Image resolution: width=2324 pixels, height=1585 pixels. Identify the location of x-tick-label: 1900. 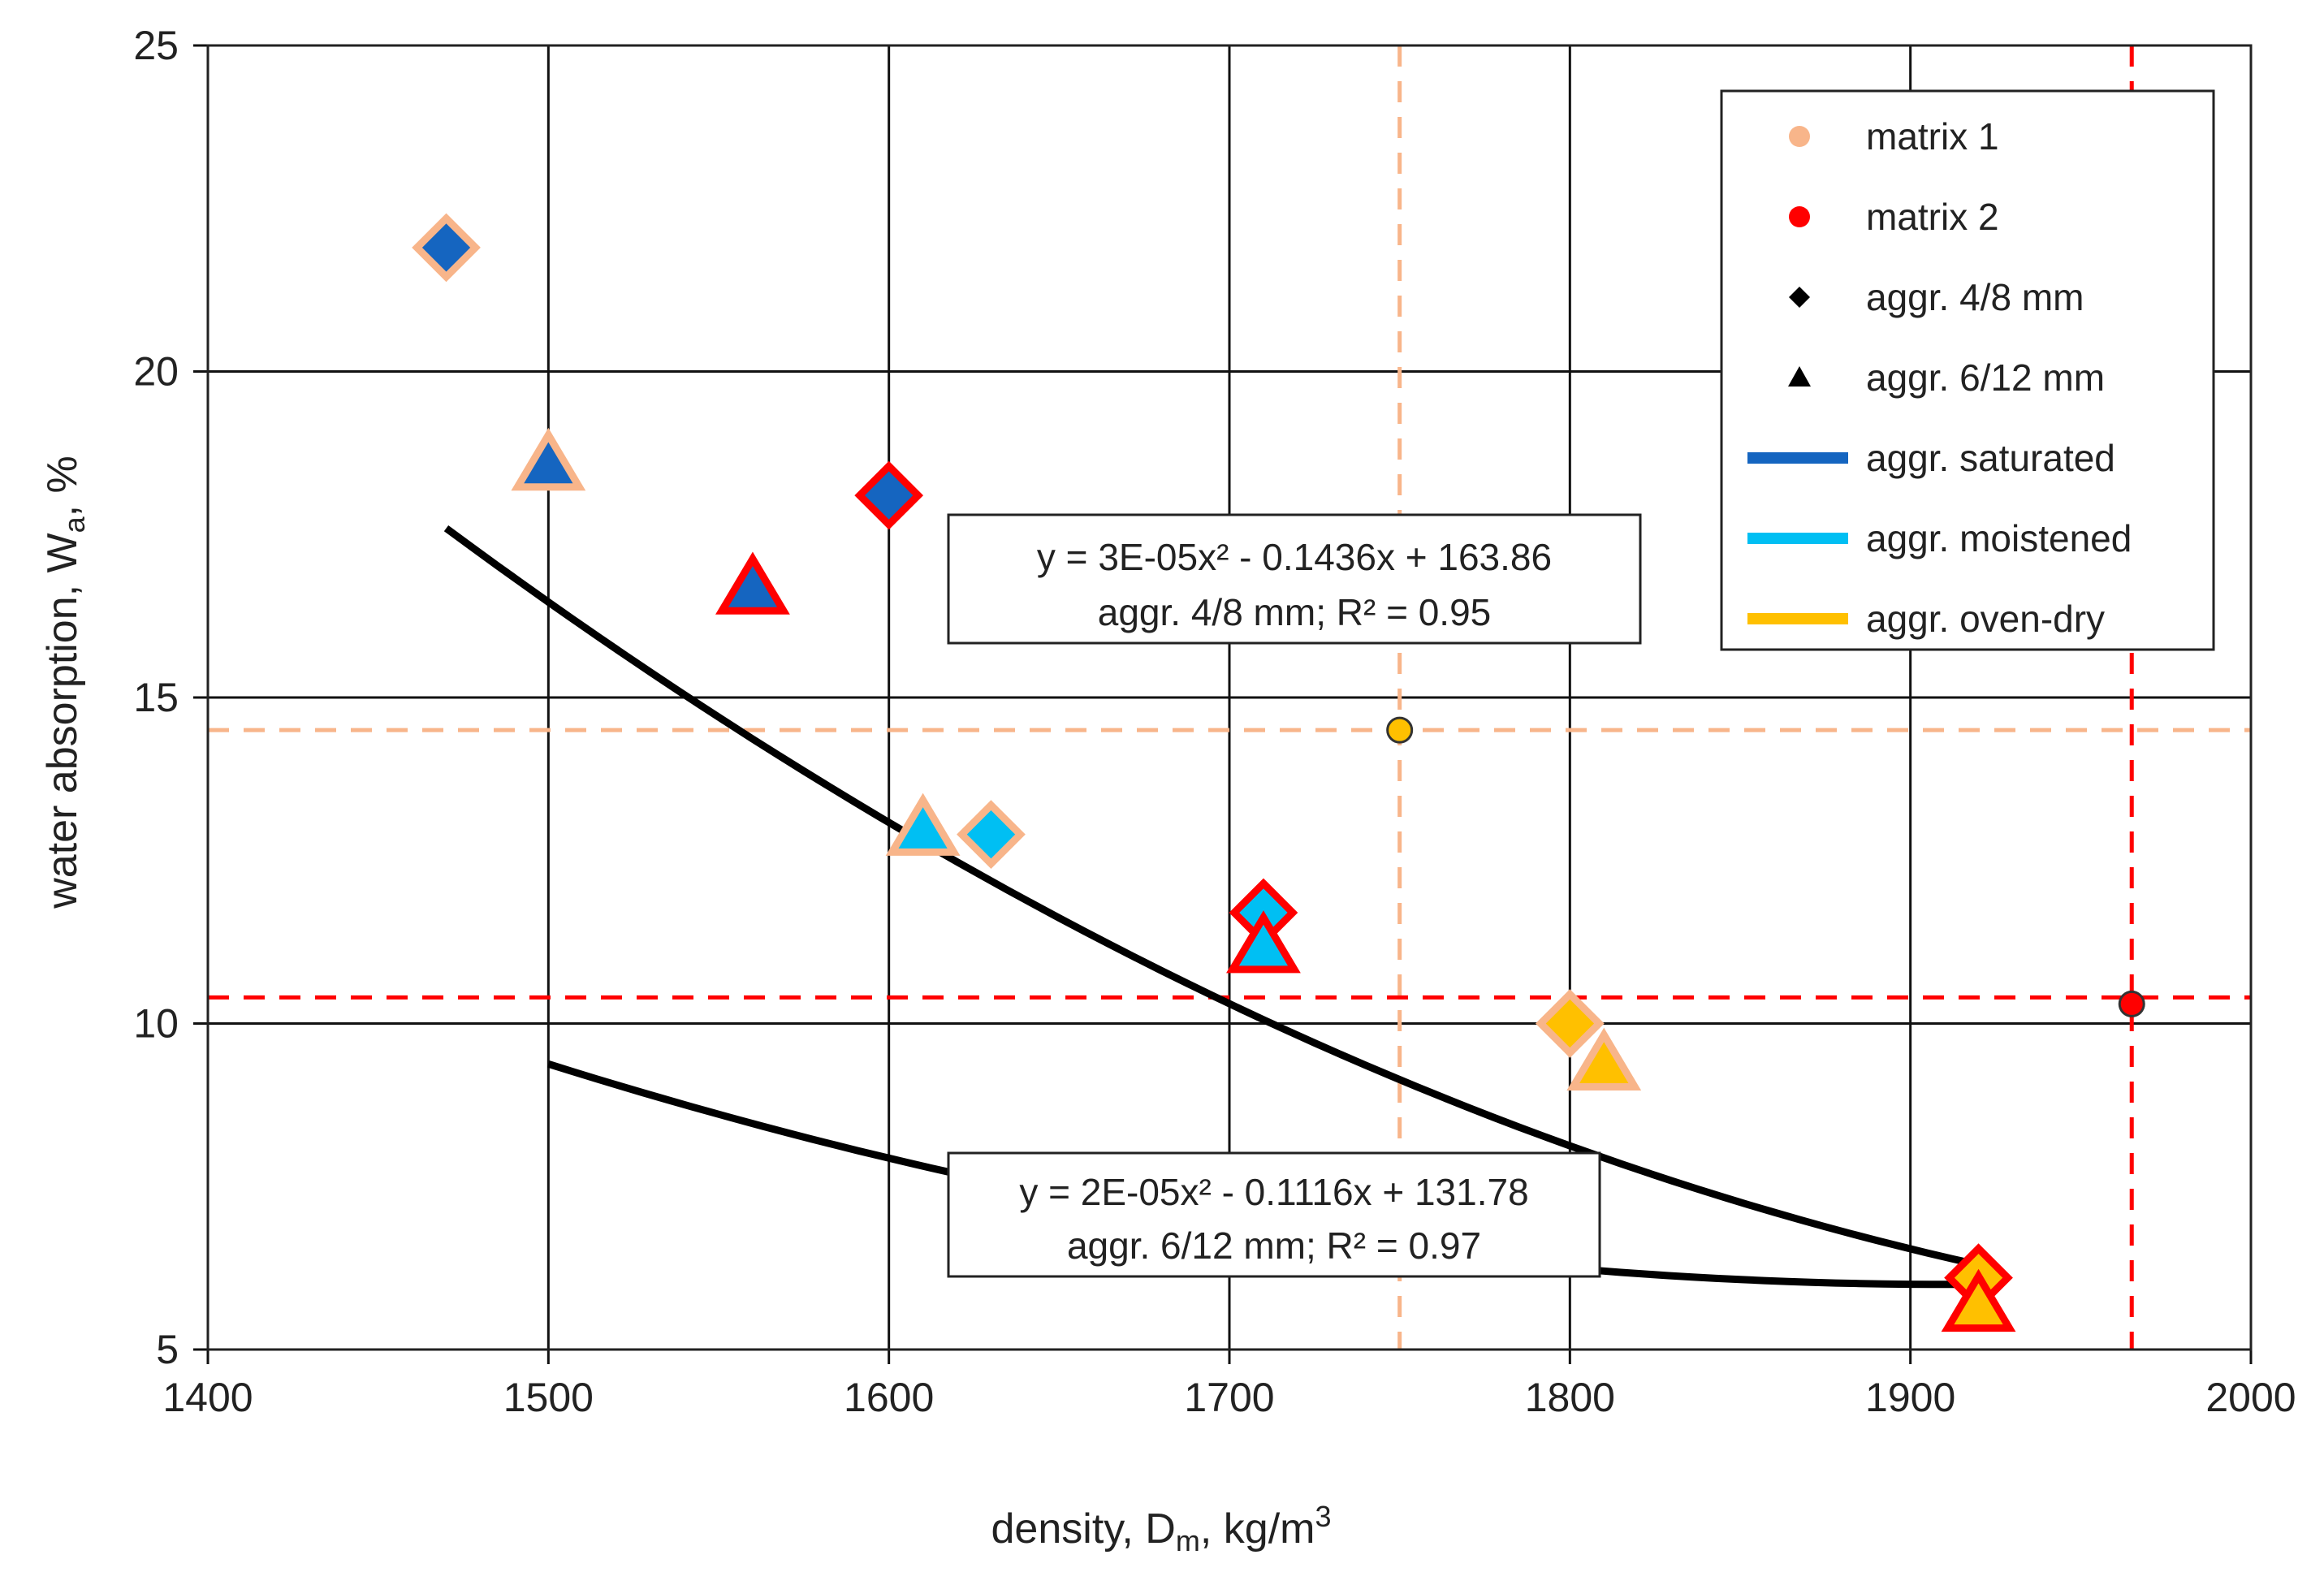
(1910, 1397).